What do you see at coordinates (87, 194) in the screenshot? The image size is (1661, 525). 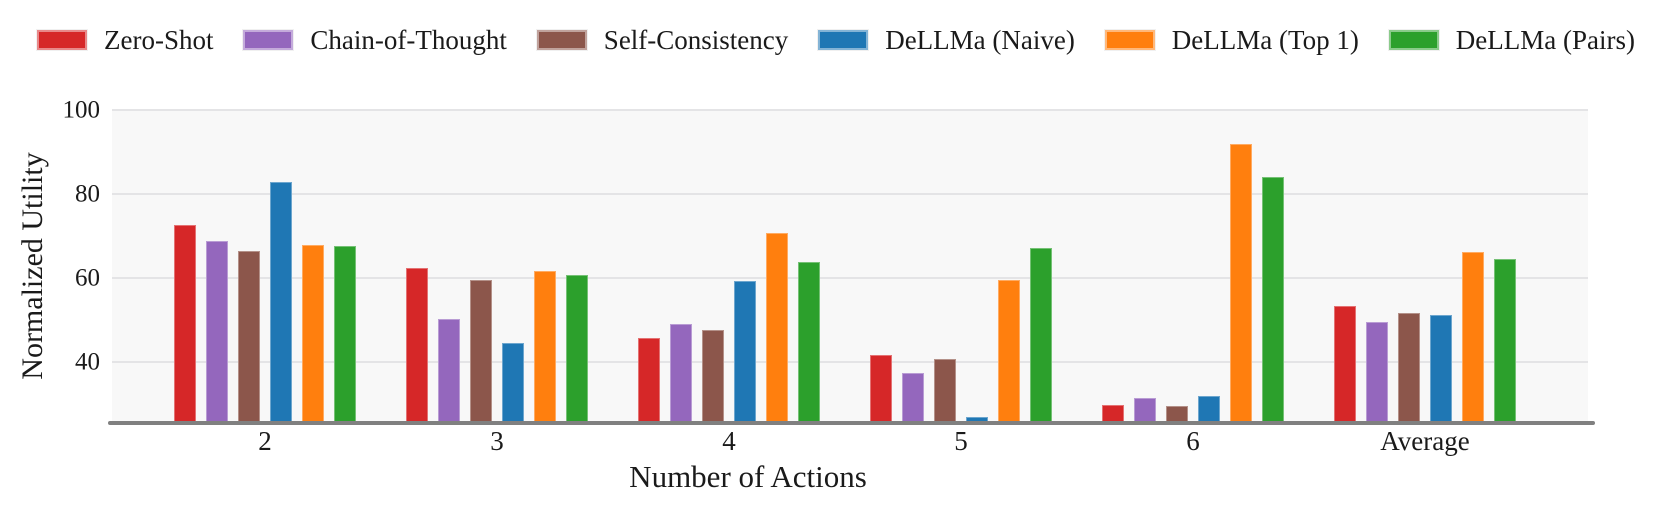 I see `y-tick-label: 80` at bounding box center [87, 194].